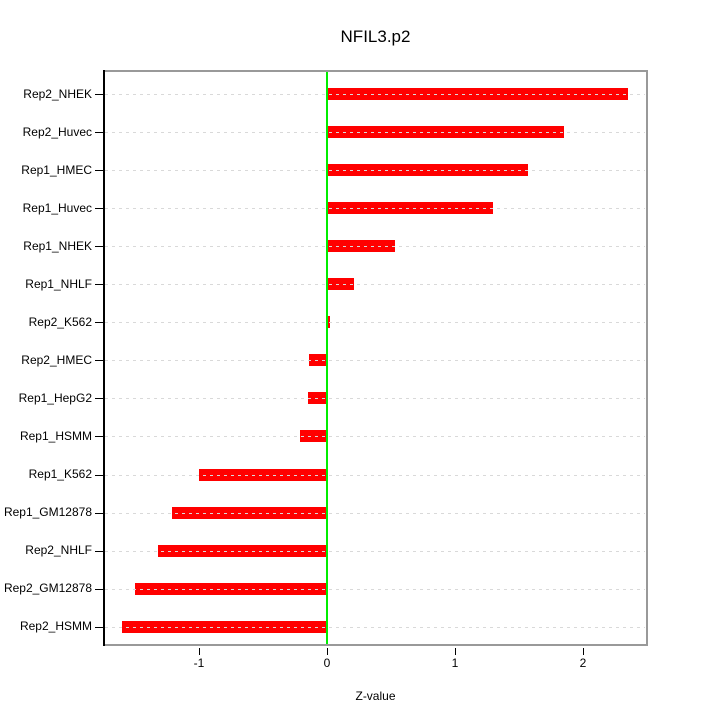 Image resolution: width=720 pixels, height=720 pixels. I want to click on bar-Rep2_GM12878, so click(231, 588).